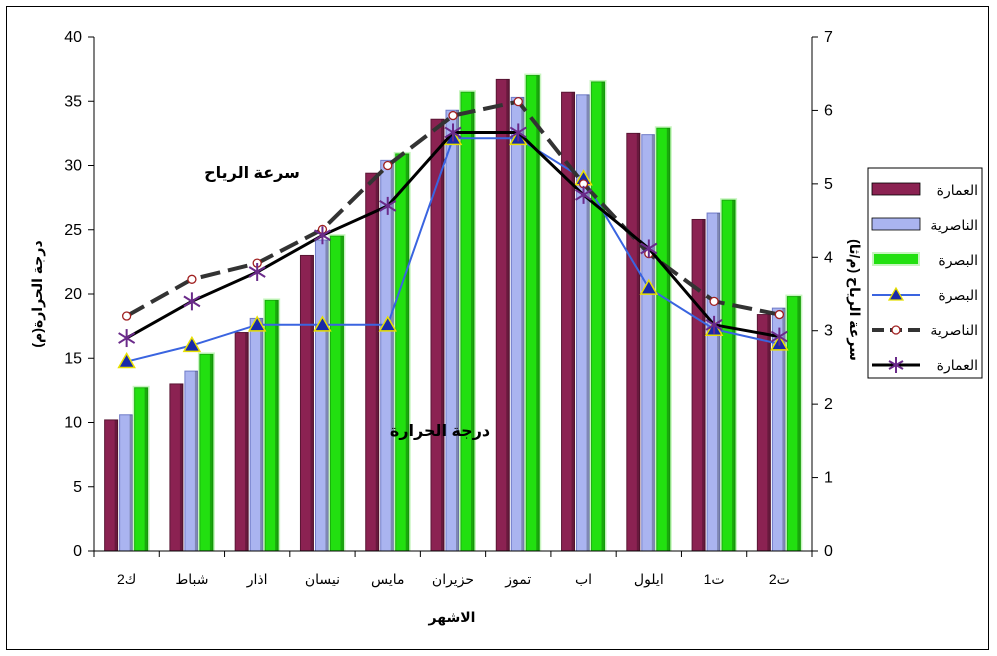 The height and width of the screenshot is (656, 997). What do you see at coordinates (73, 101) in the screenshot?
I see `left-tick-35: 35` at bounding box center [73, 101].